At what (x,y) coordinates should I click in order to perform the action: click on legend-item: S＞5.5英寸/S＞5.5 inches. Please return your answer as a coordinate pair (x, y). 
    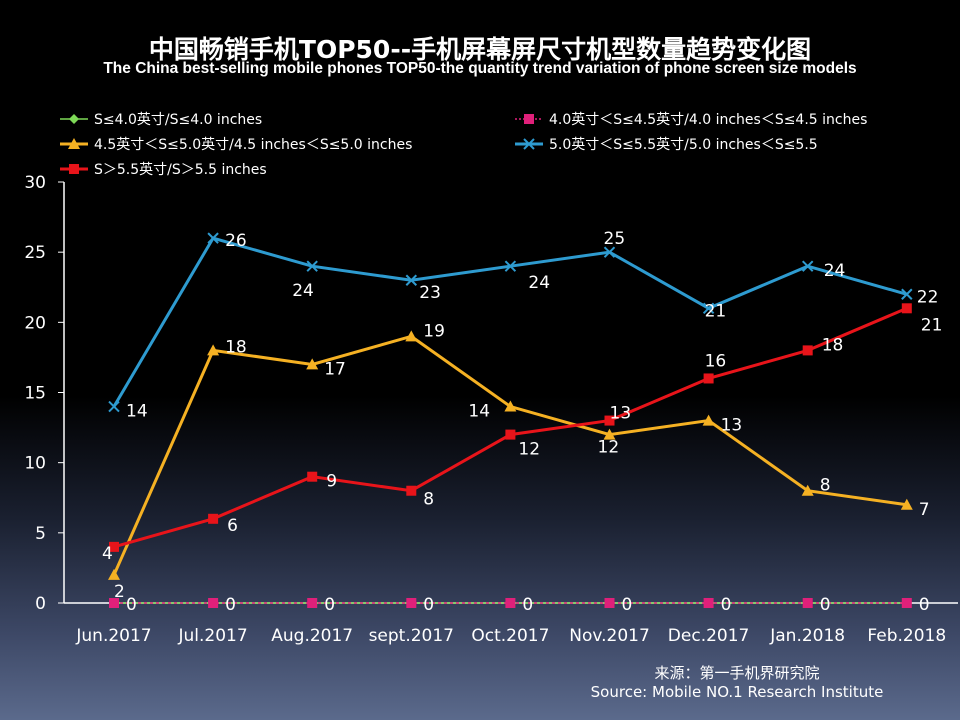
    Looking at the image, I should click on (163, 169).